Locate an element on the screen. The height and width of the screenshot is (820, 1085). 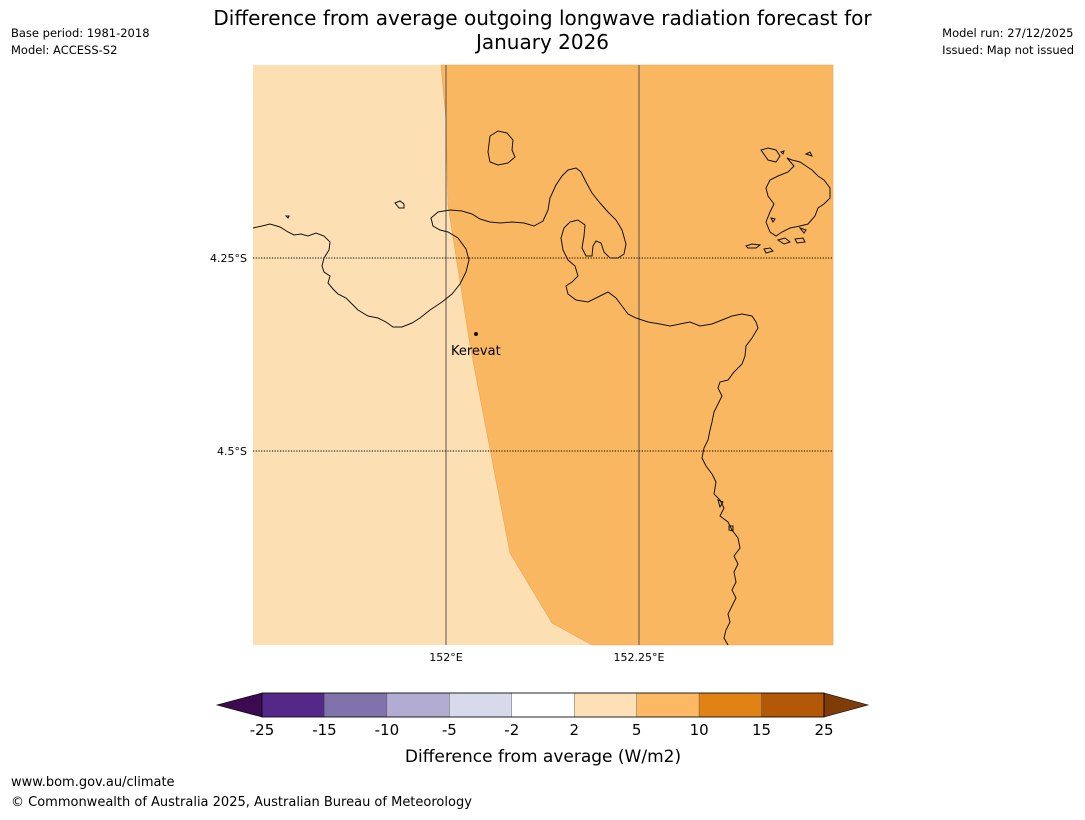
latitude-label-4-5: 4.5°S is located at coordinates (232, 451).